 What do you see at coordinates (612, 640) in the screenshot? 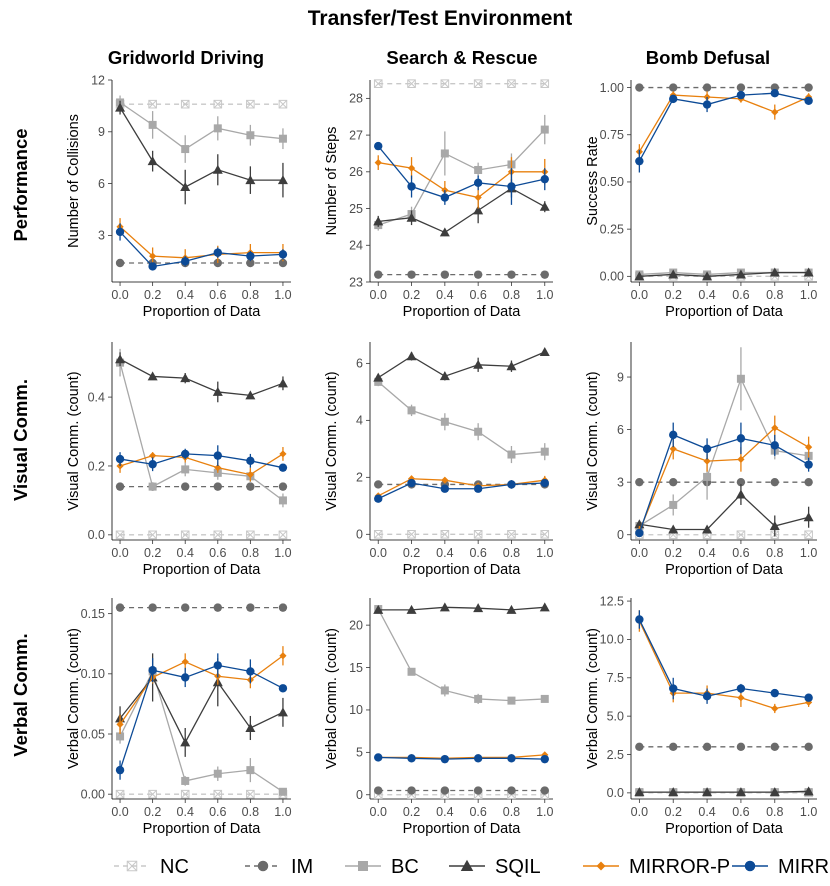
I see `y-tick-label: 10.0` at bounding box center [612, 640].